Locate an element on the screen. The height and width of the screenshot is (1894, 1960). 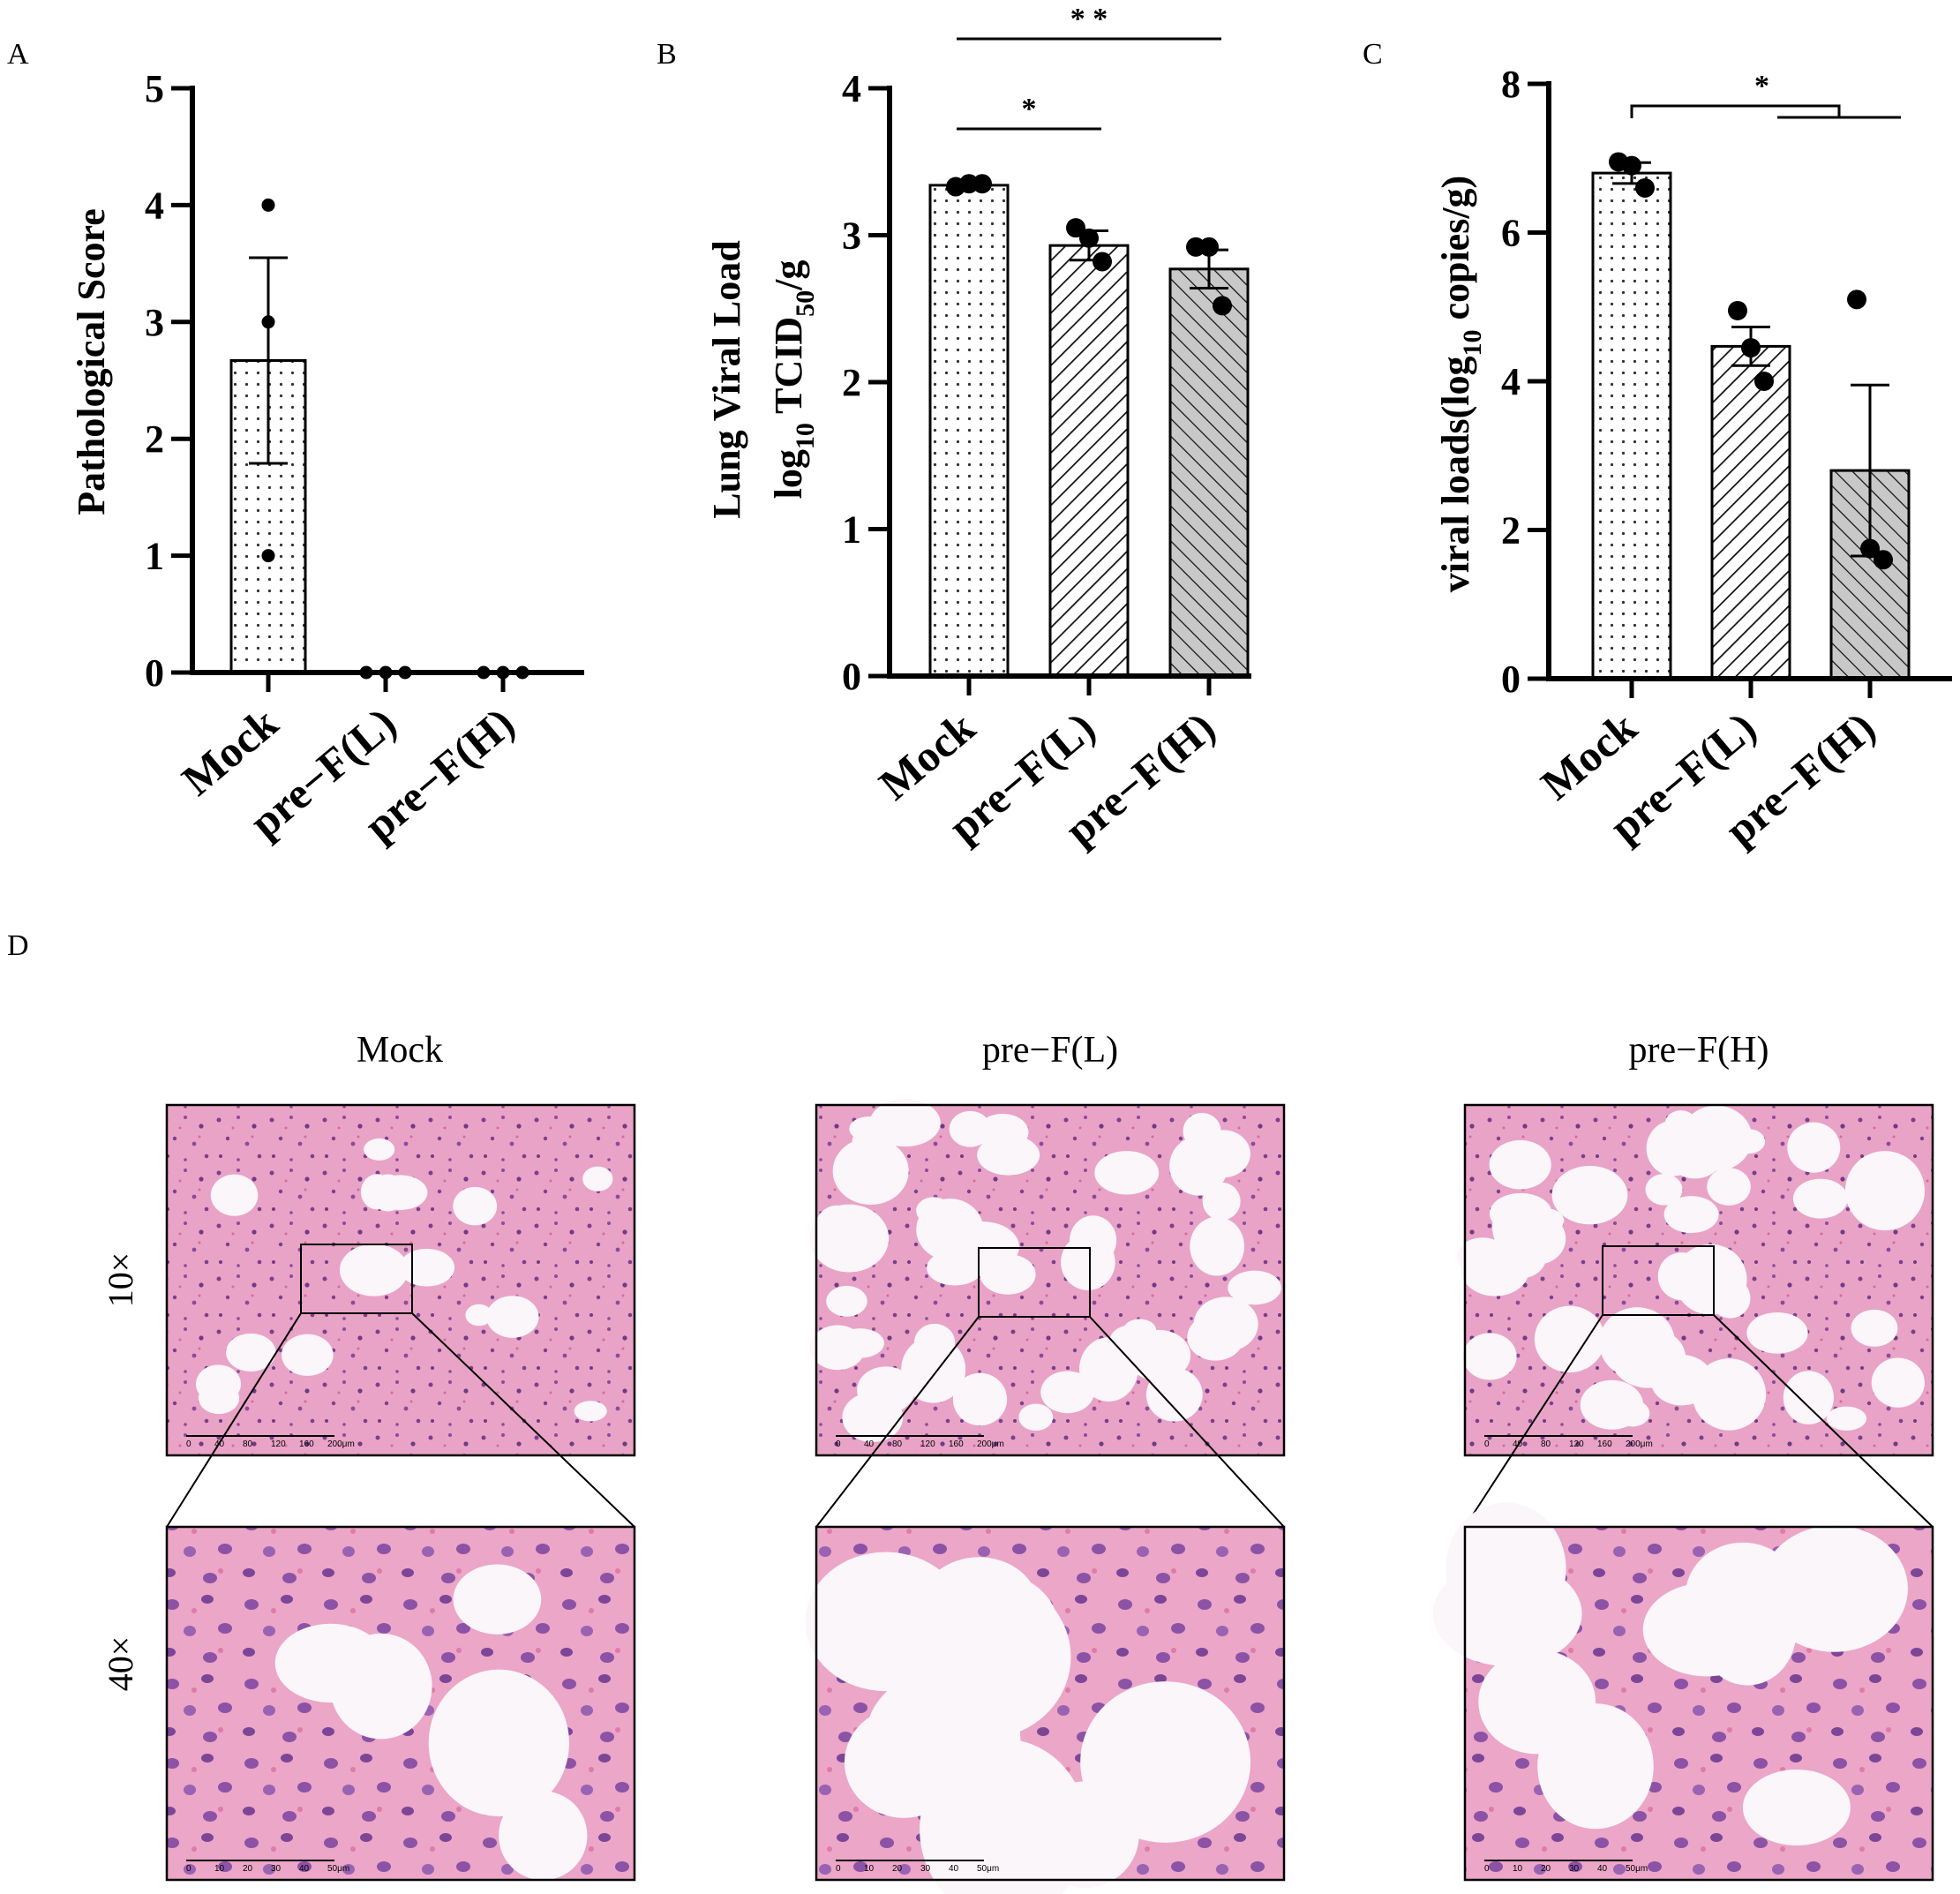
chart-c-ylabel-post: copies/g) is located at coordinates (1456, 253).